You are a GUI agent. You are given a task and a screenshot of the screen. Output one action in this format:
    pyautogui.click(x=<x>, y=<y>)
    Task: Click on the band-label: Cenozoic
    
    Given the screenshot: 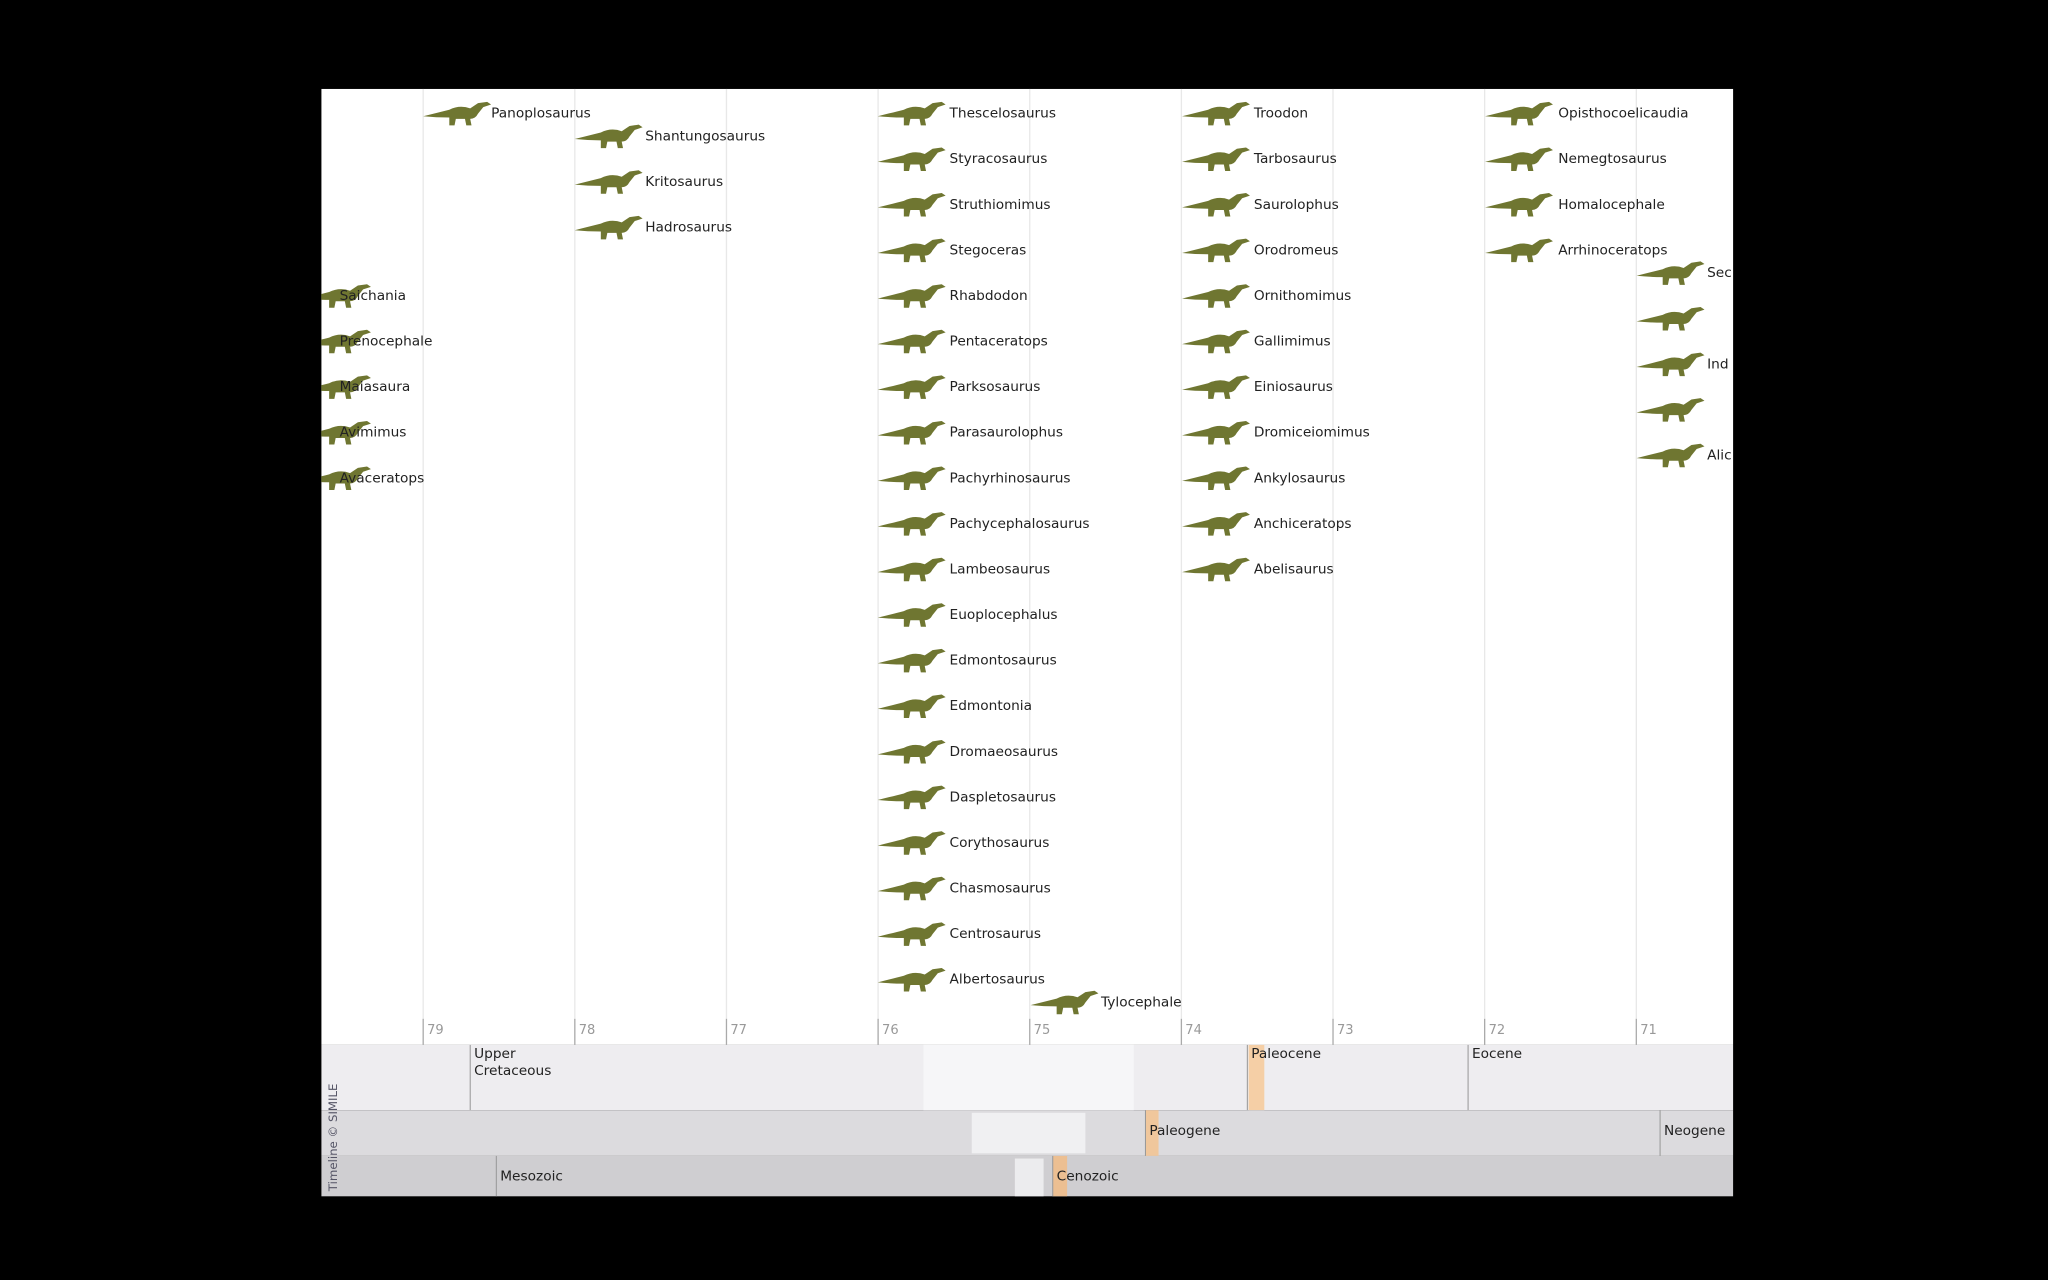 What is the action you would take?
    pyautogui.click(x=1088, y=1177)
    